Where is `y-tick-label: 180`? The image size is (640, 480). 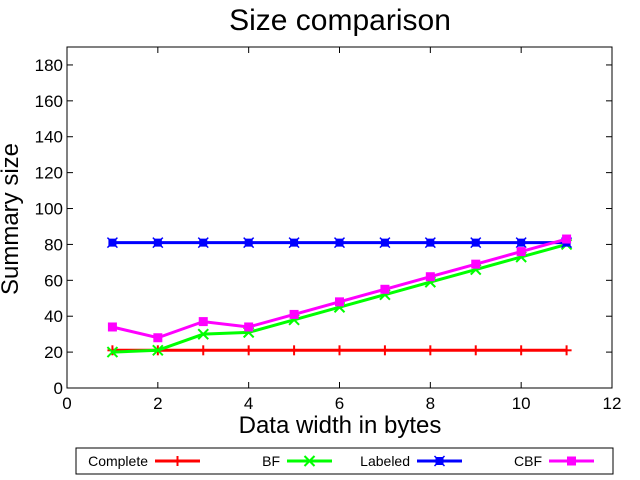
y-tick-label: 180 is located at coordinates (49, 65).